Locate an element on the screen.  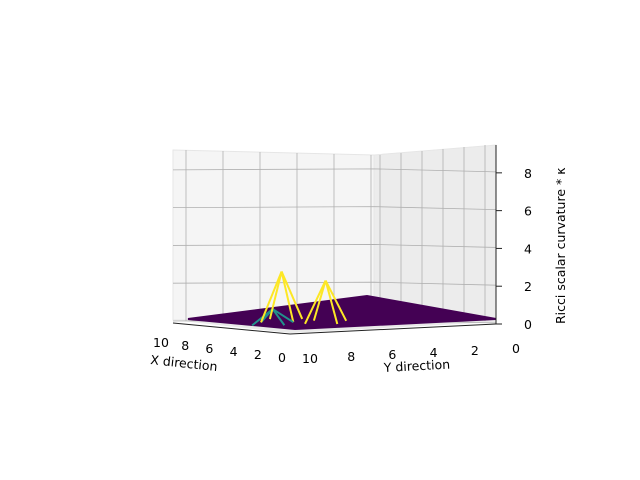
z-tick-label: 2 is located at coordinates (528, 286).